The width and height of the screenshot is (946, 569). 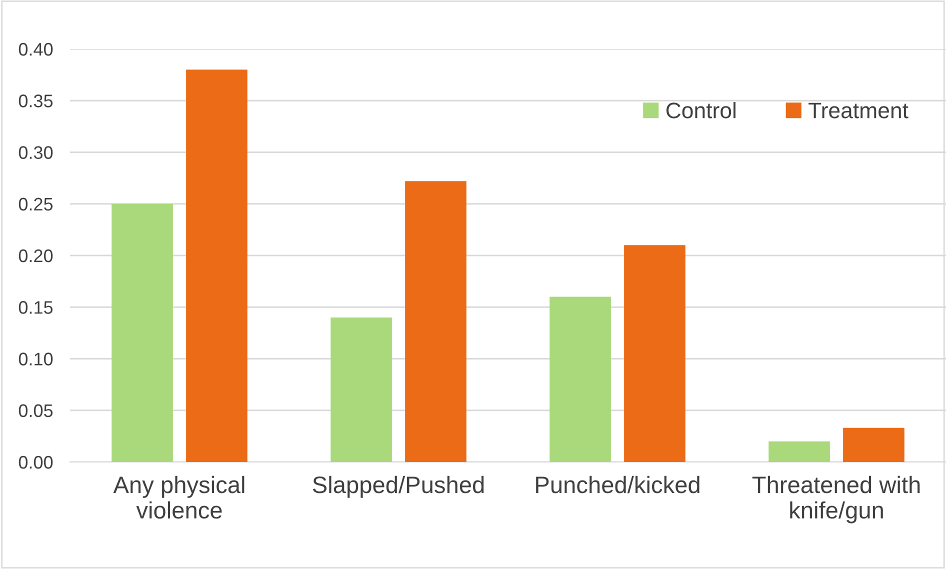 What do you see at coordinates (35, 359) in the screenshot?
I see `y-tick-label: 0.10` at bounding box center [35, 359].